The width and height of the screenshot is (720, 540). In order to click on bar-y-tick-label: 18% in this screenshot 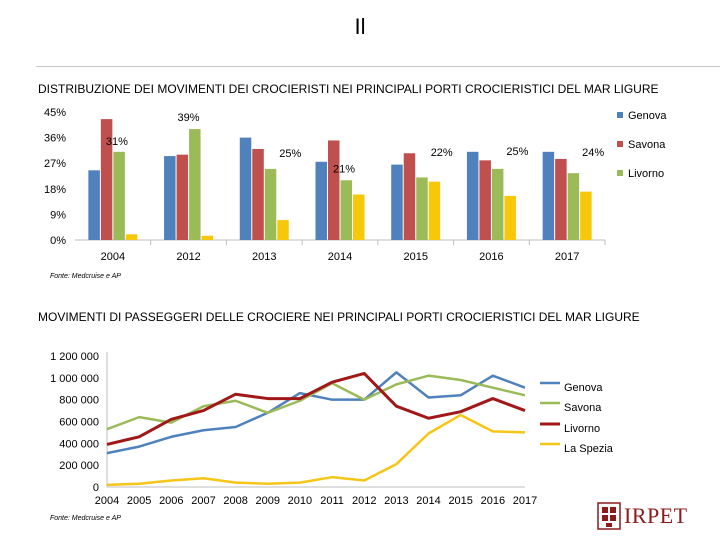, I will do `click(55, 190)`.